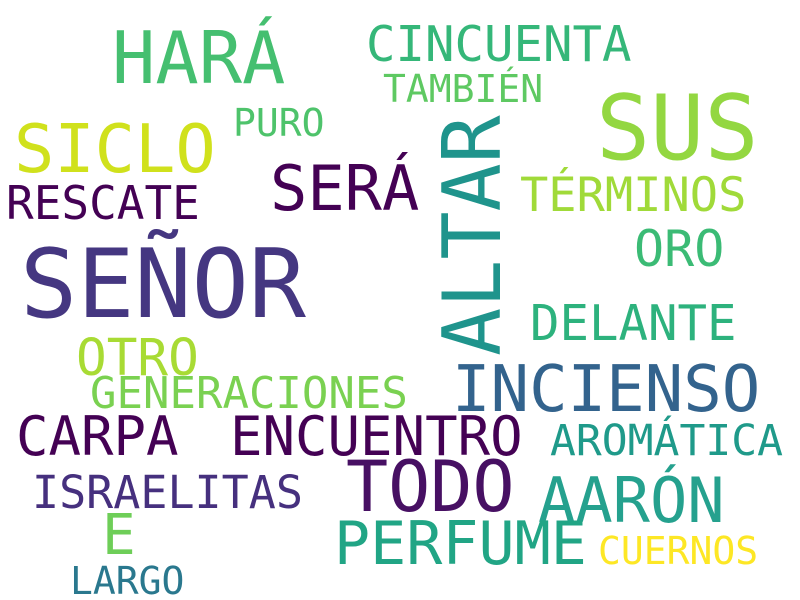 The image size is (800, 600). What do you see at coordinates (499, 44) in the screenshot?
I see `word-cincuenta: CINCUENTA` at bounding box center [499, 44].